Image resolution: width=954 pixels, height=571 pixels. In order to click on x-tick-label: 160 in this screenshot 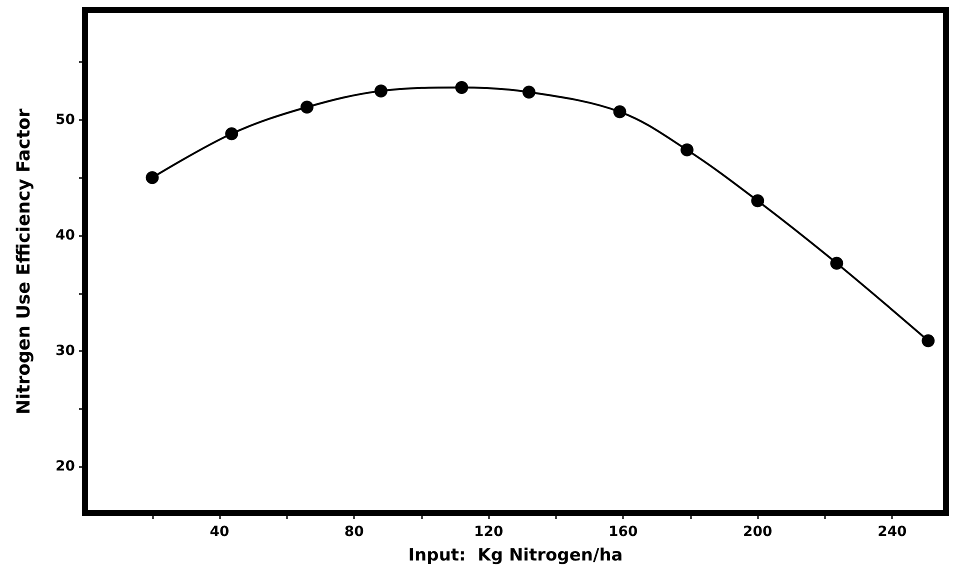, I will do `click(623, 532)`.